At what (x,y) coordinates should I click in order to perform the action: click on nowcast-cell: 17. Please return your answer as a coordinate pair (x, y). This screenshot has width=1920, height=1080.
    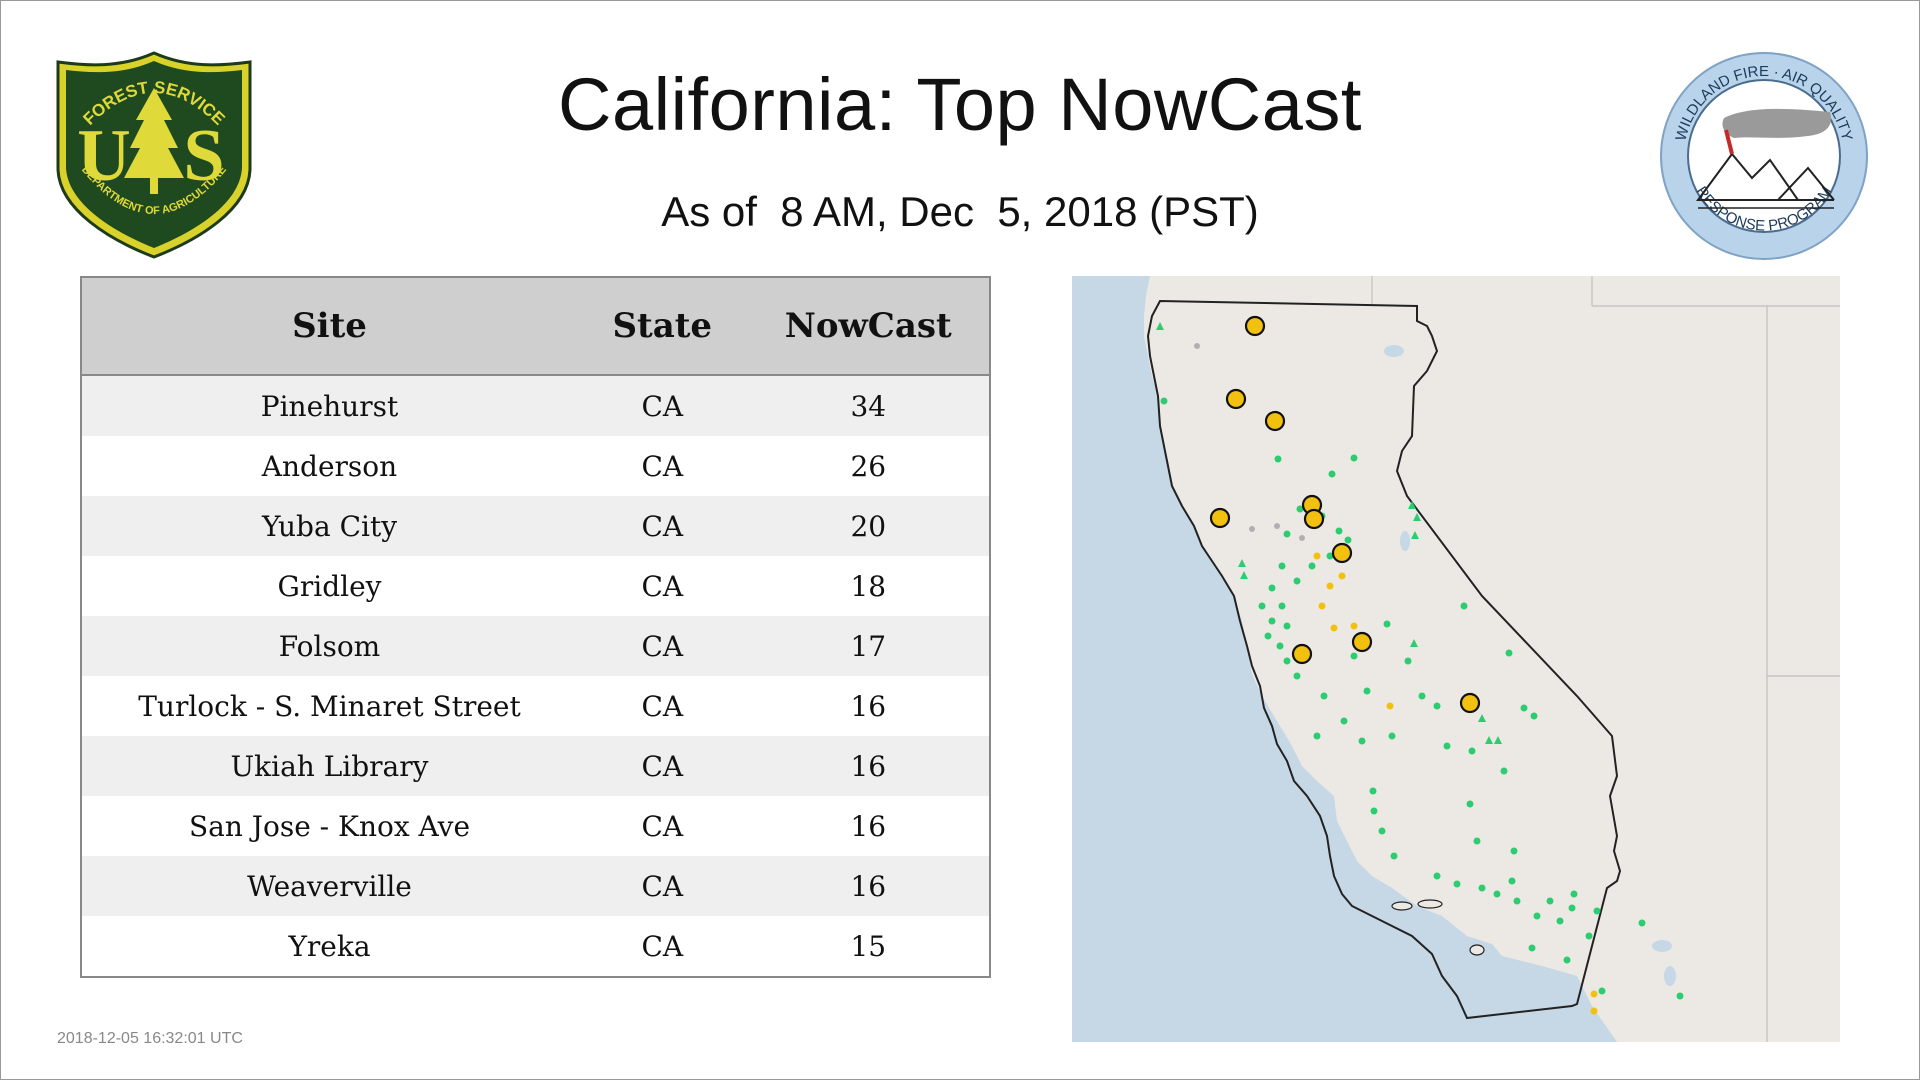
    Looking at the image, I should click on (868, 646).